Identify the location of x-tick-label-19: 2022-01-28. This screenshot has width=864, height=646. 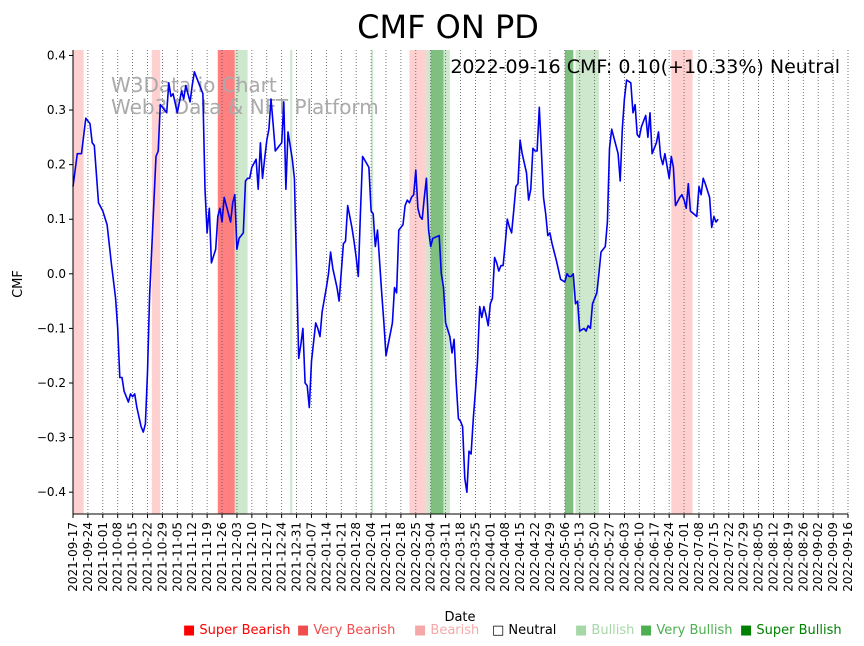
(356, 557).